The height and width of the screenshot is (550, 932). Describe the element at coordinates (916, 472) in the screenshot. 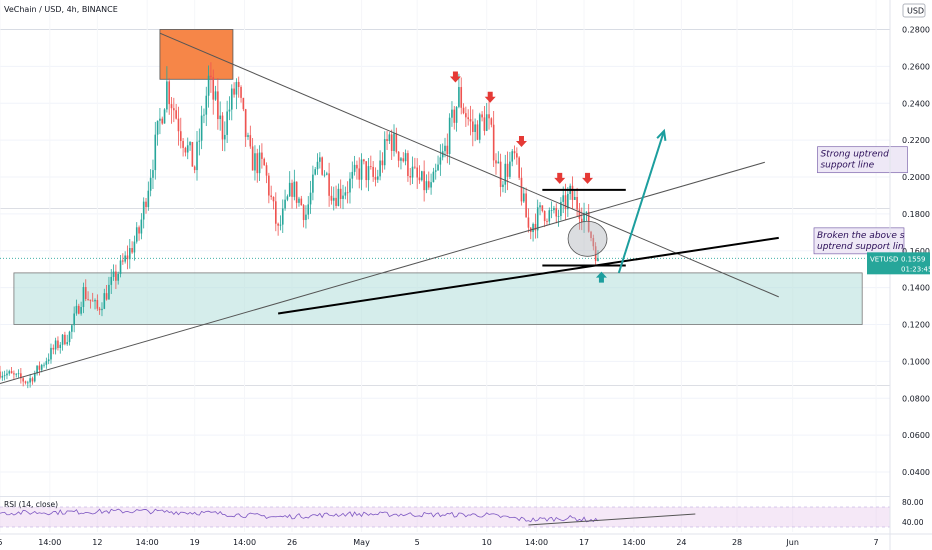

I see `y-tick-label: 0.0400` at that location.